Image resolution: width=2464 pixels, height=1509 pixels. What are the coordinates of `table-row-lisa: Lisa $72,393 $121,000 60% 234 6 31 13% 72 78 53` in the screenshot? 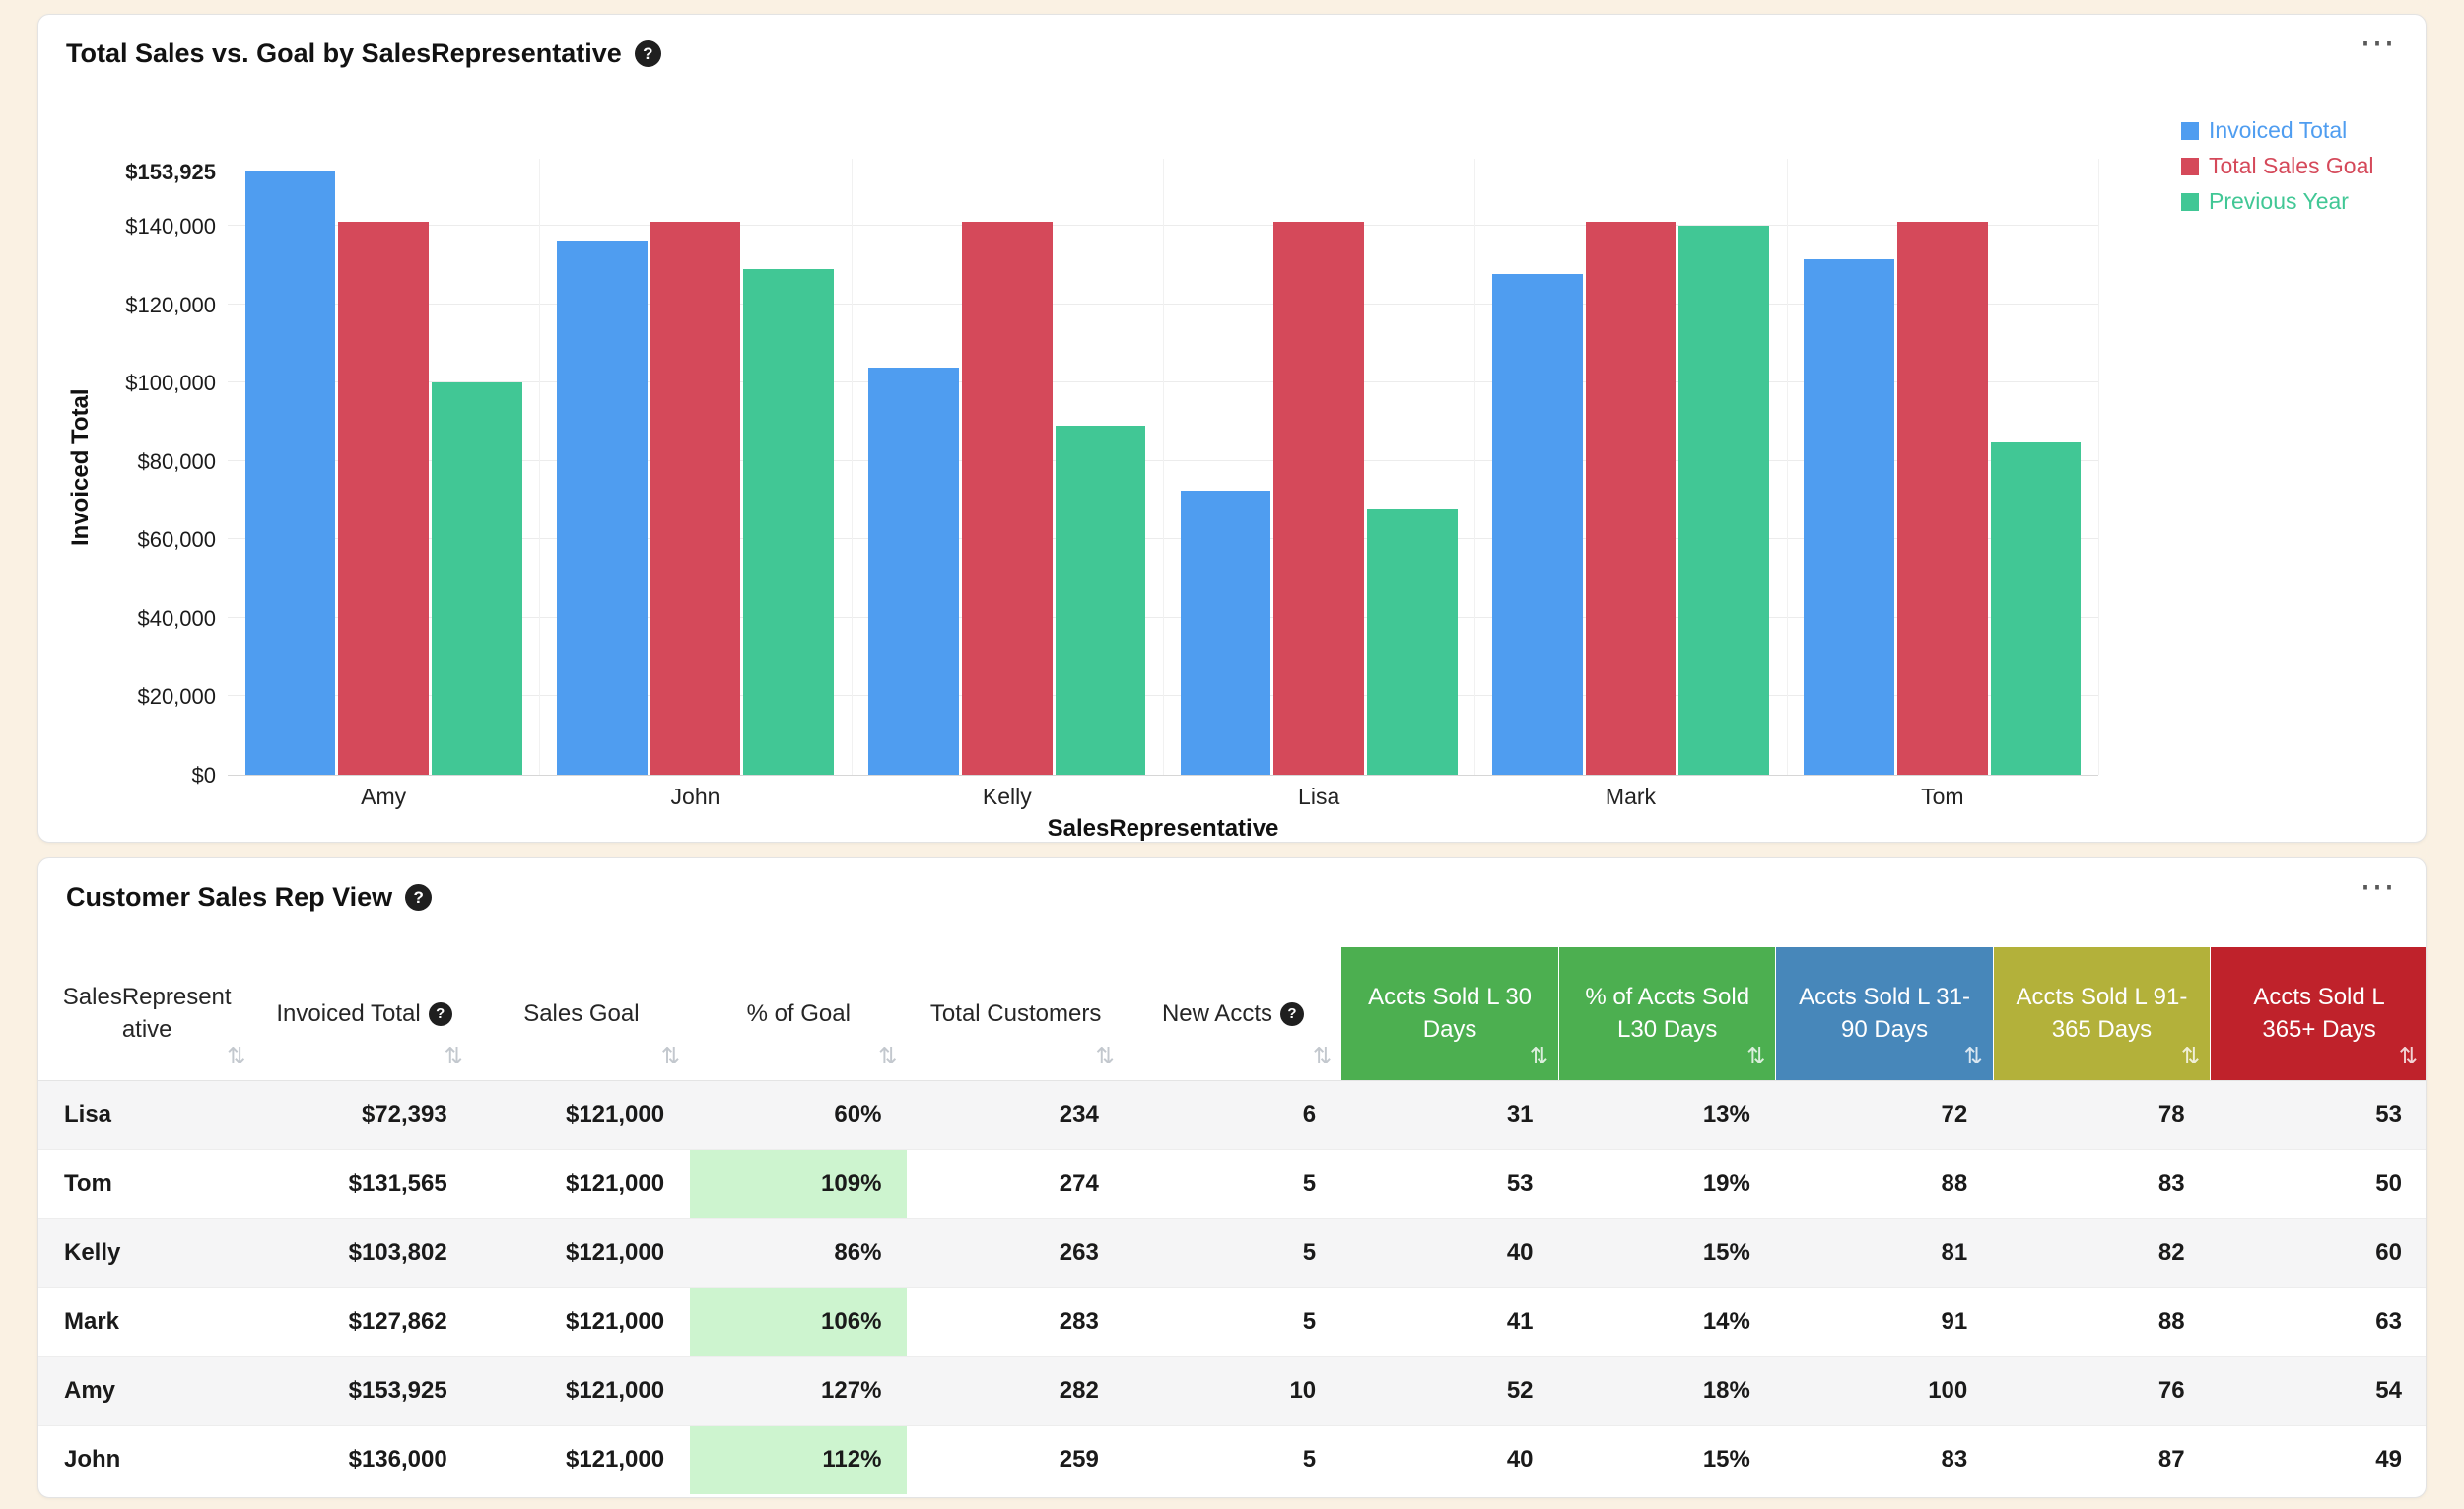 It's located at (1232, 1114).